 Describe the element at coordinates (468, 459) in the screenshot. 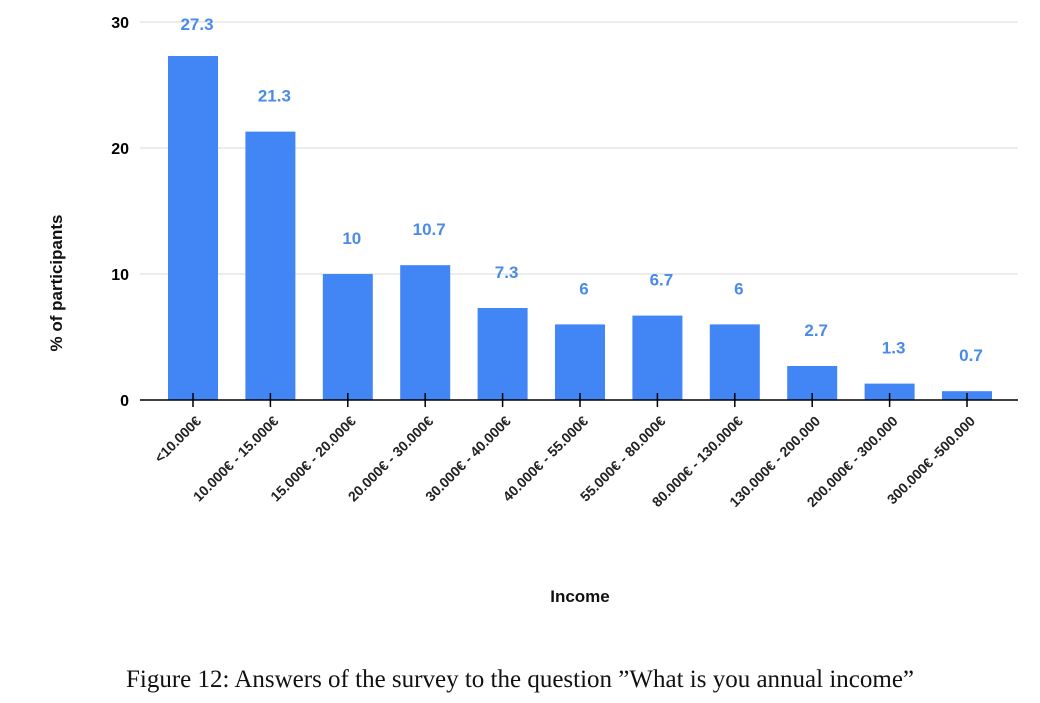

I see `x-tick-label: 30.000€ - 40.000€` at that location.